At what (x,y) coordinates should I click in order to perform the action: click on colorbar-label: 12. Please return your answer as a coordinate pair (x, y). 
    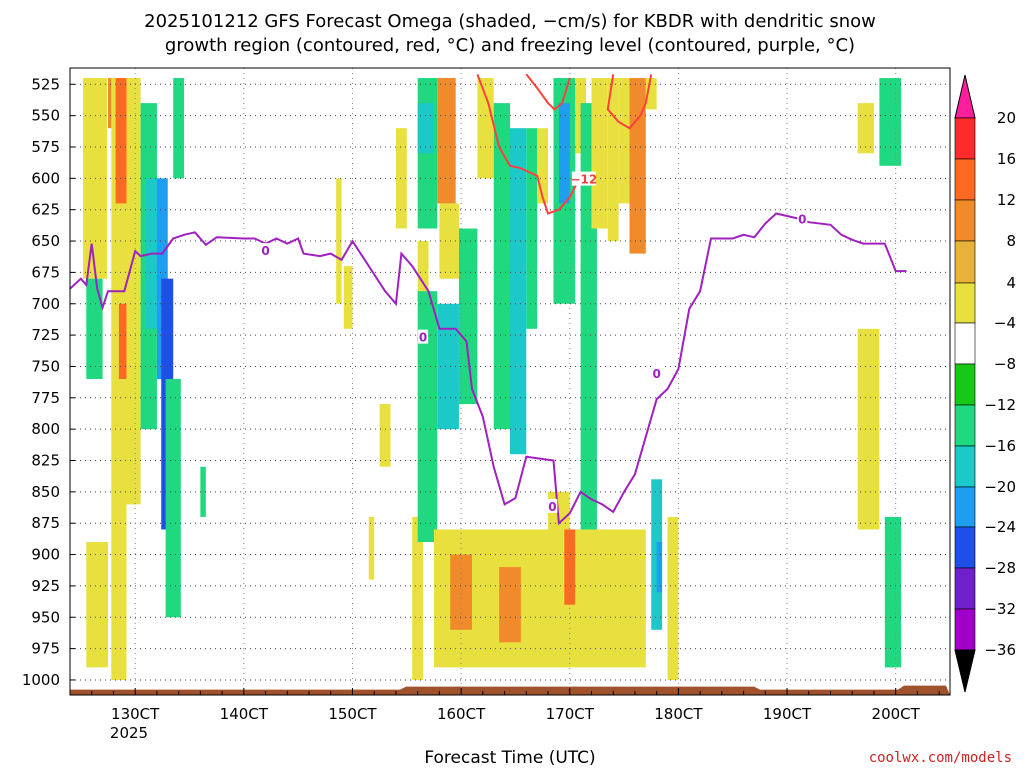
    Looking at the image, I should click on (1006, 200).